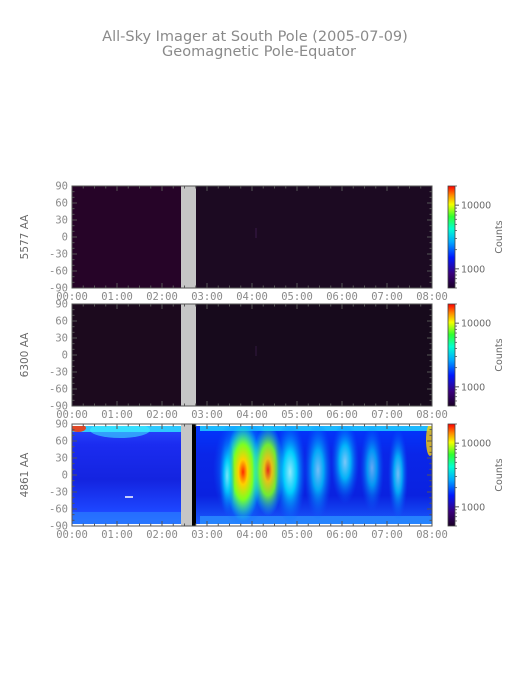 The width and height of the screenshot is (510, 680). I want to click on colorbar-label-5577: Counts, so click(499, 236).